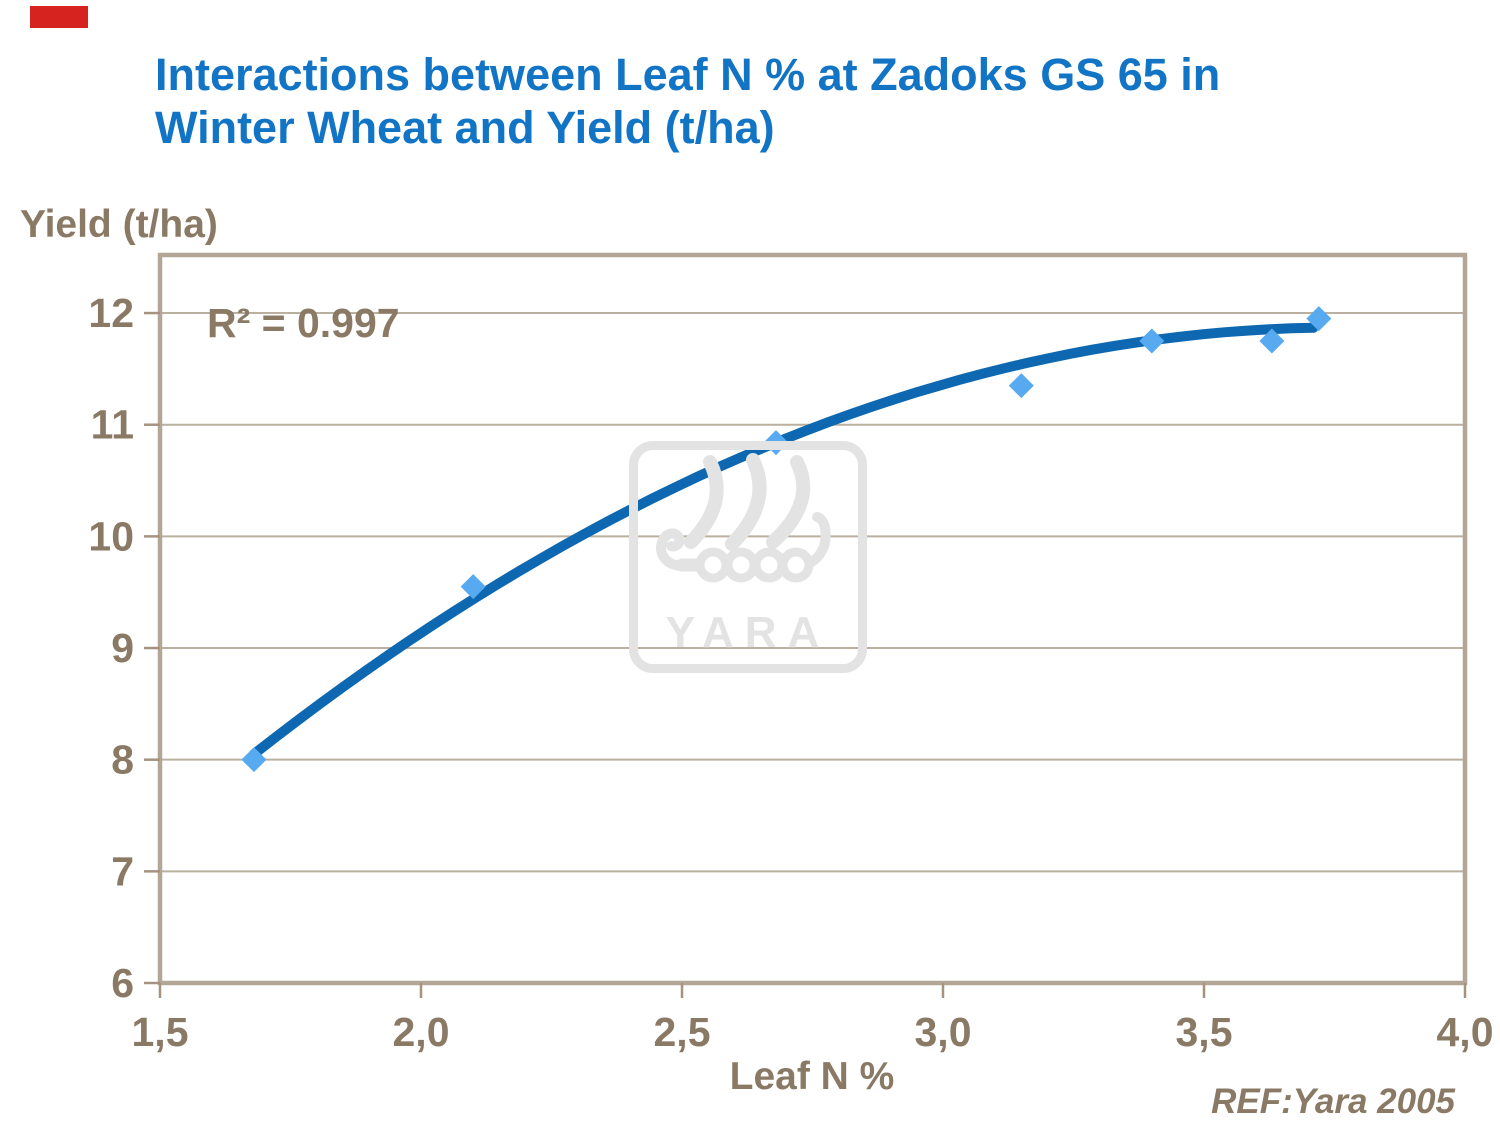 The image size is (1500, 1125). I want to click on x-tick-label: 4,0, so click(1465, 1032).